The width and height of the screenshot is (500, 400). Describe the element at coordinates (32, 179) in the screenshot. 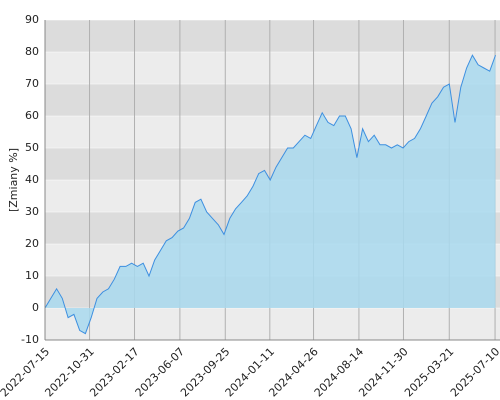

I see `y-tick-label: 40` at that location.